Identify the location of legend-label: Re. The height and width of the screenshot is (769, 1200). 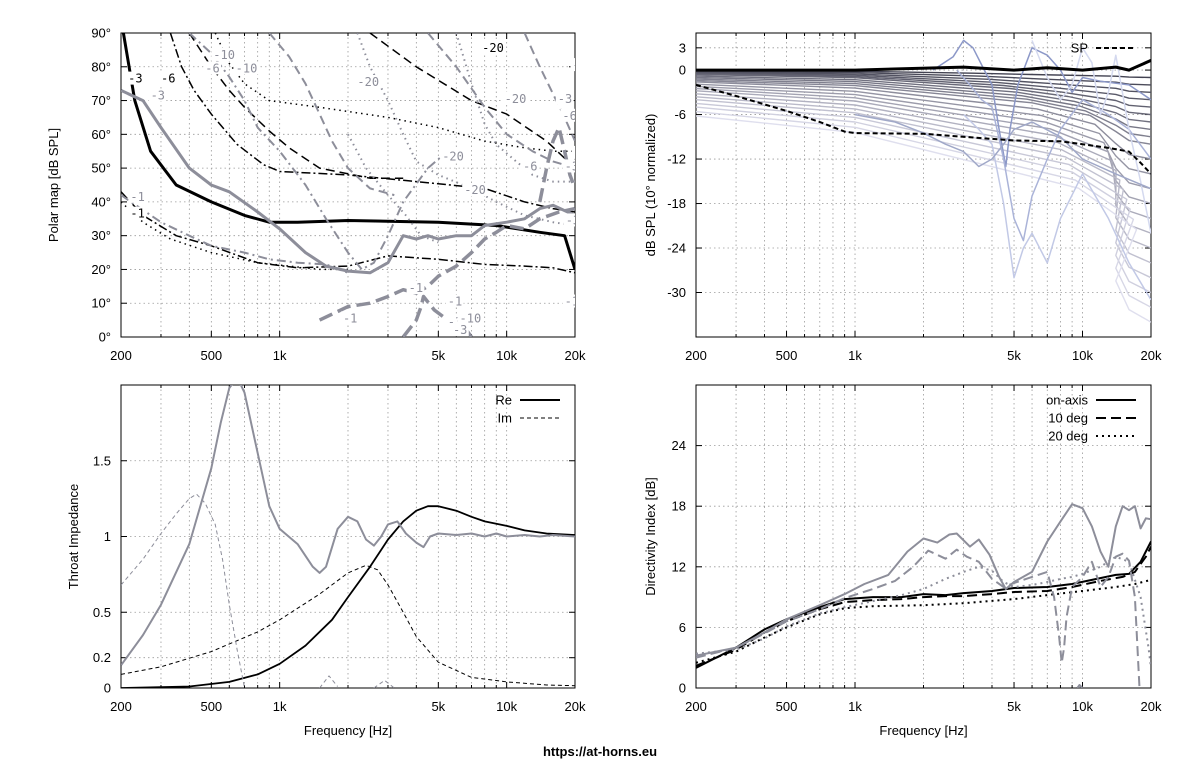
(503, 400).